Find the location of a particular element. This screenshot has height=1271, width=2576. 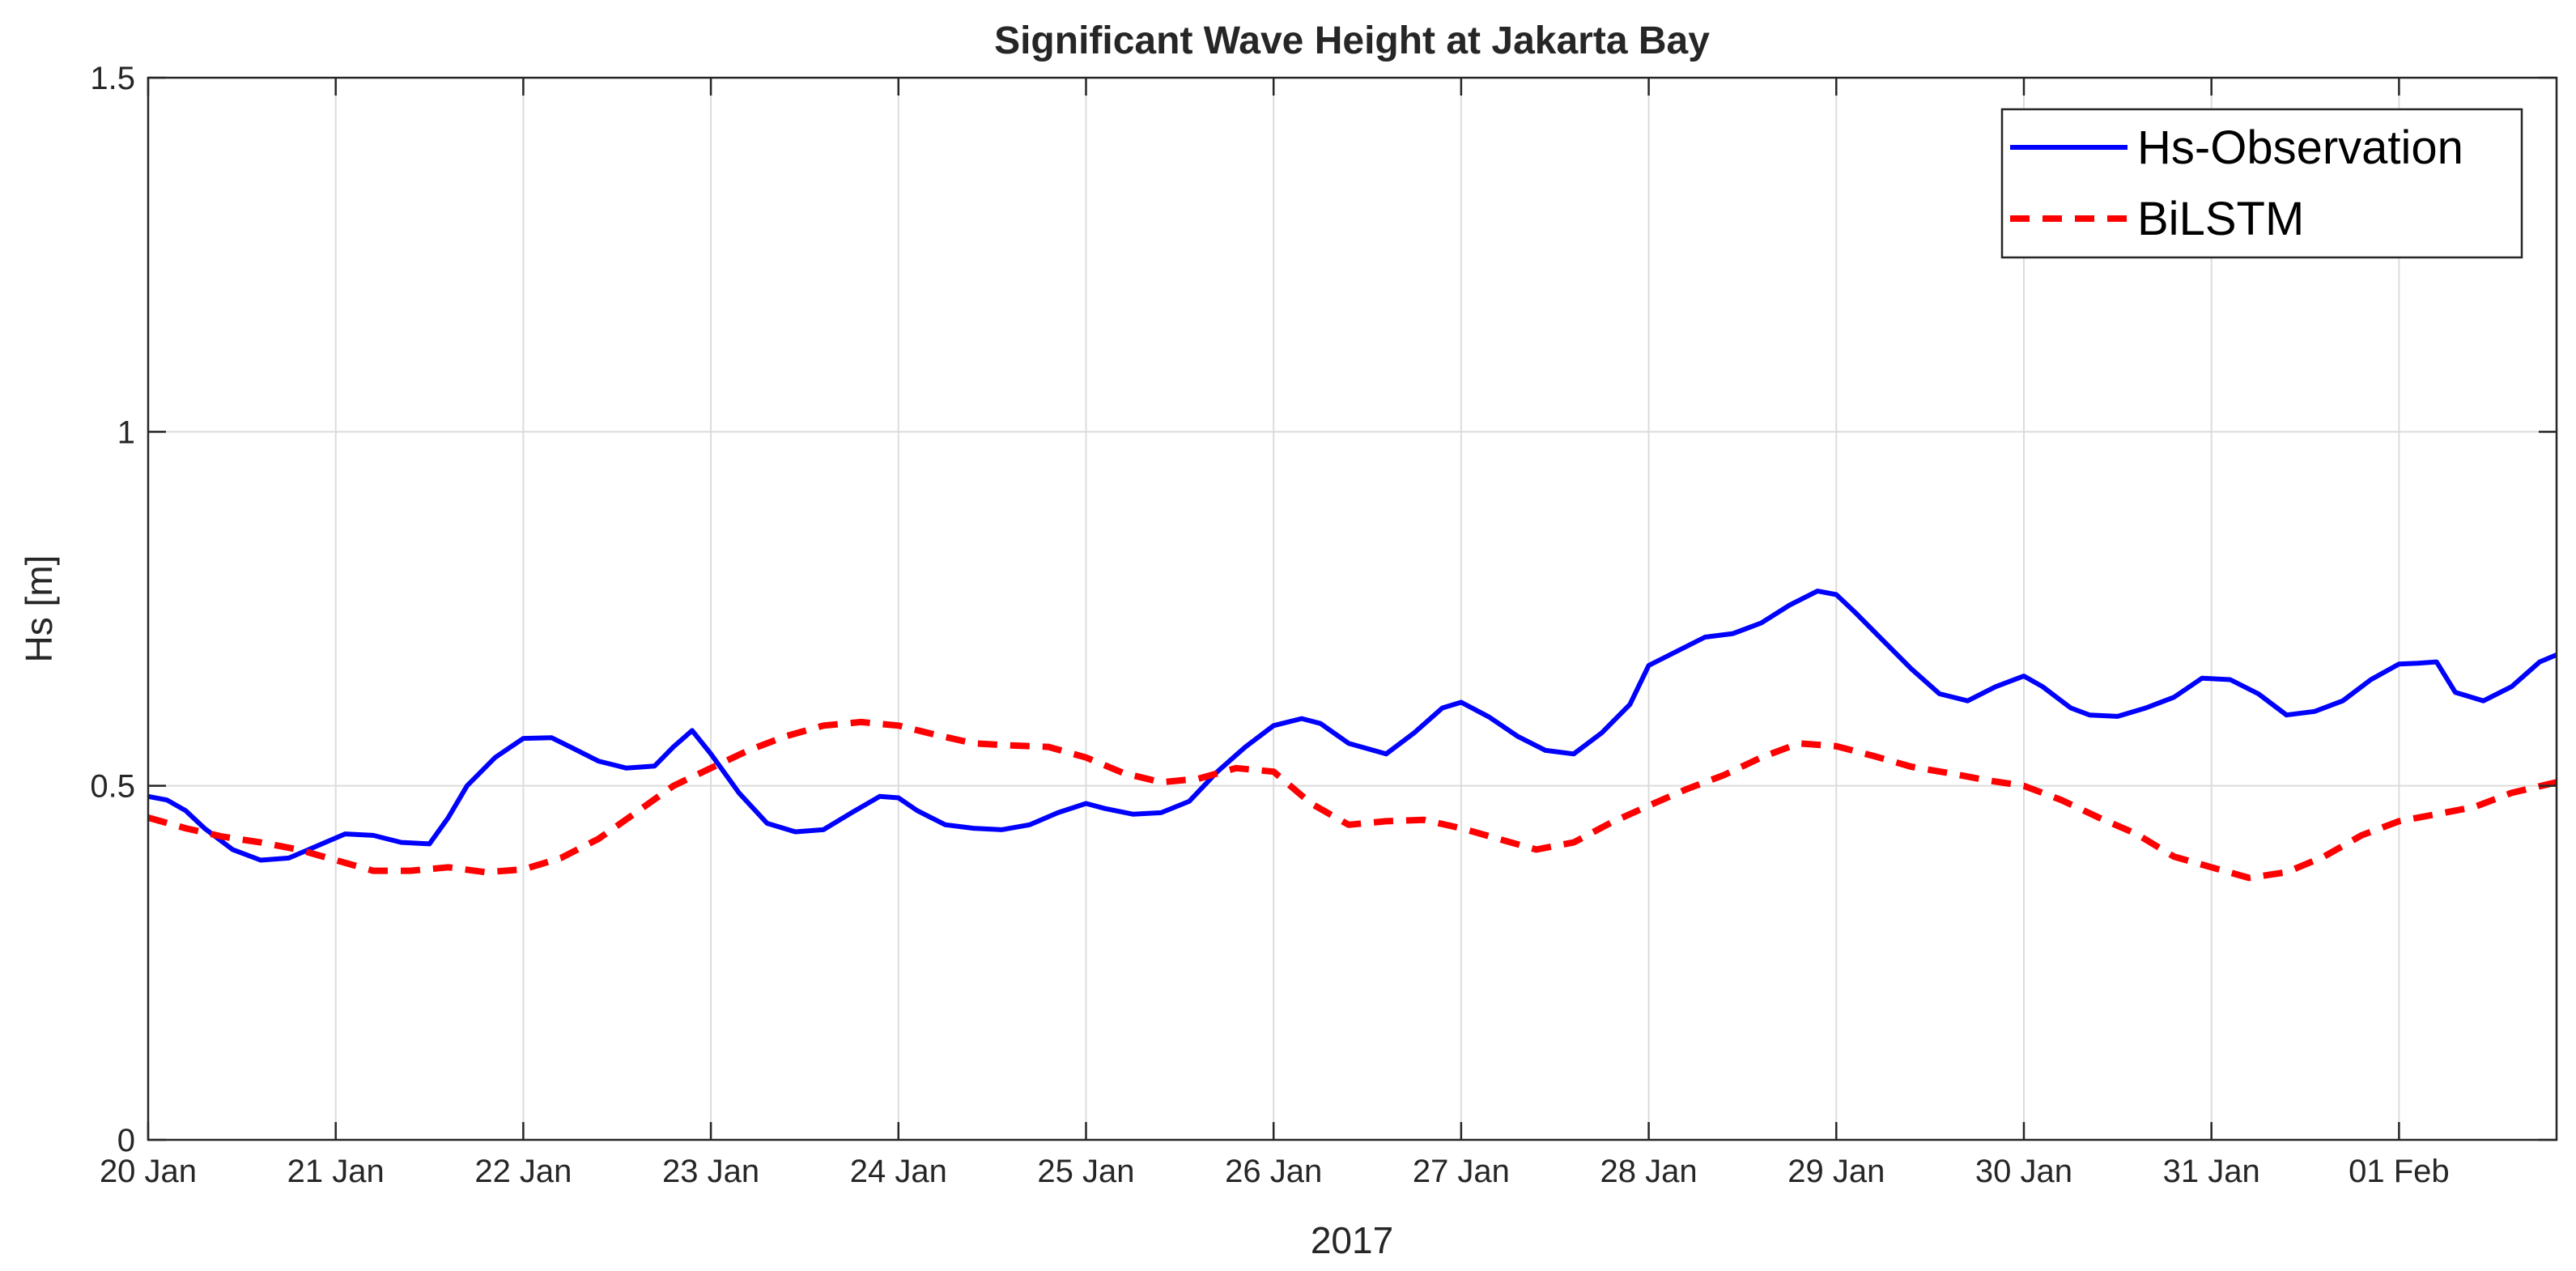

x-tick-label: 23 Jan is located at coordinates (711, 1172).